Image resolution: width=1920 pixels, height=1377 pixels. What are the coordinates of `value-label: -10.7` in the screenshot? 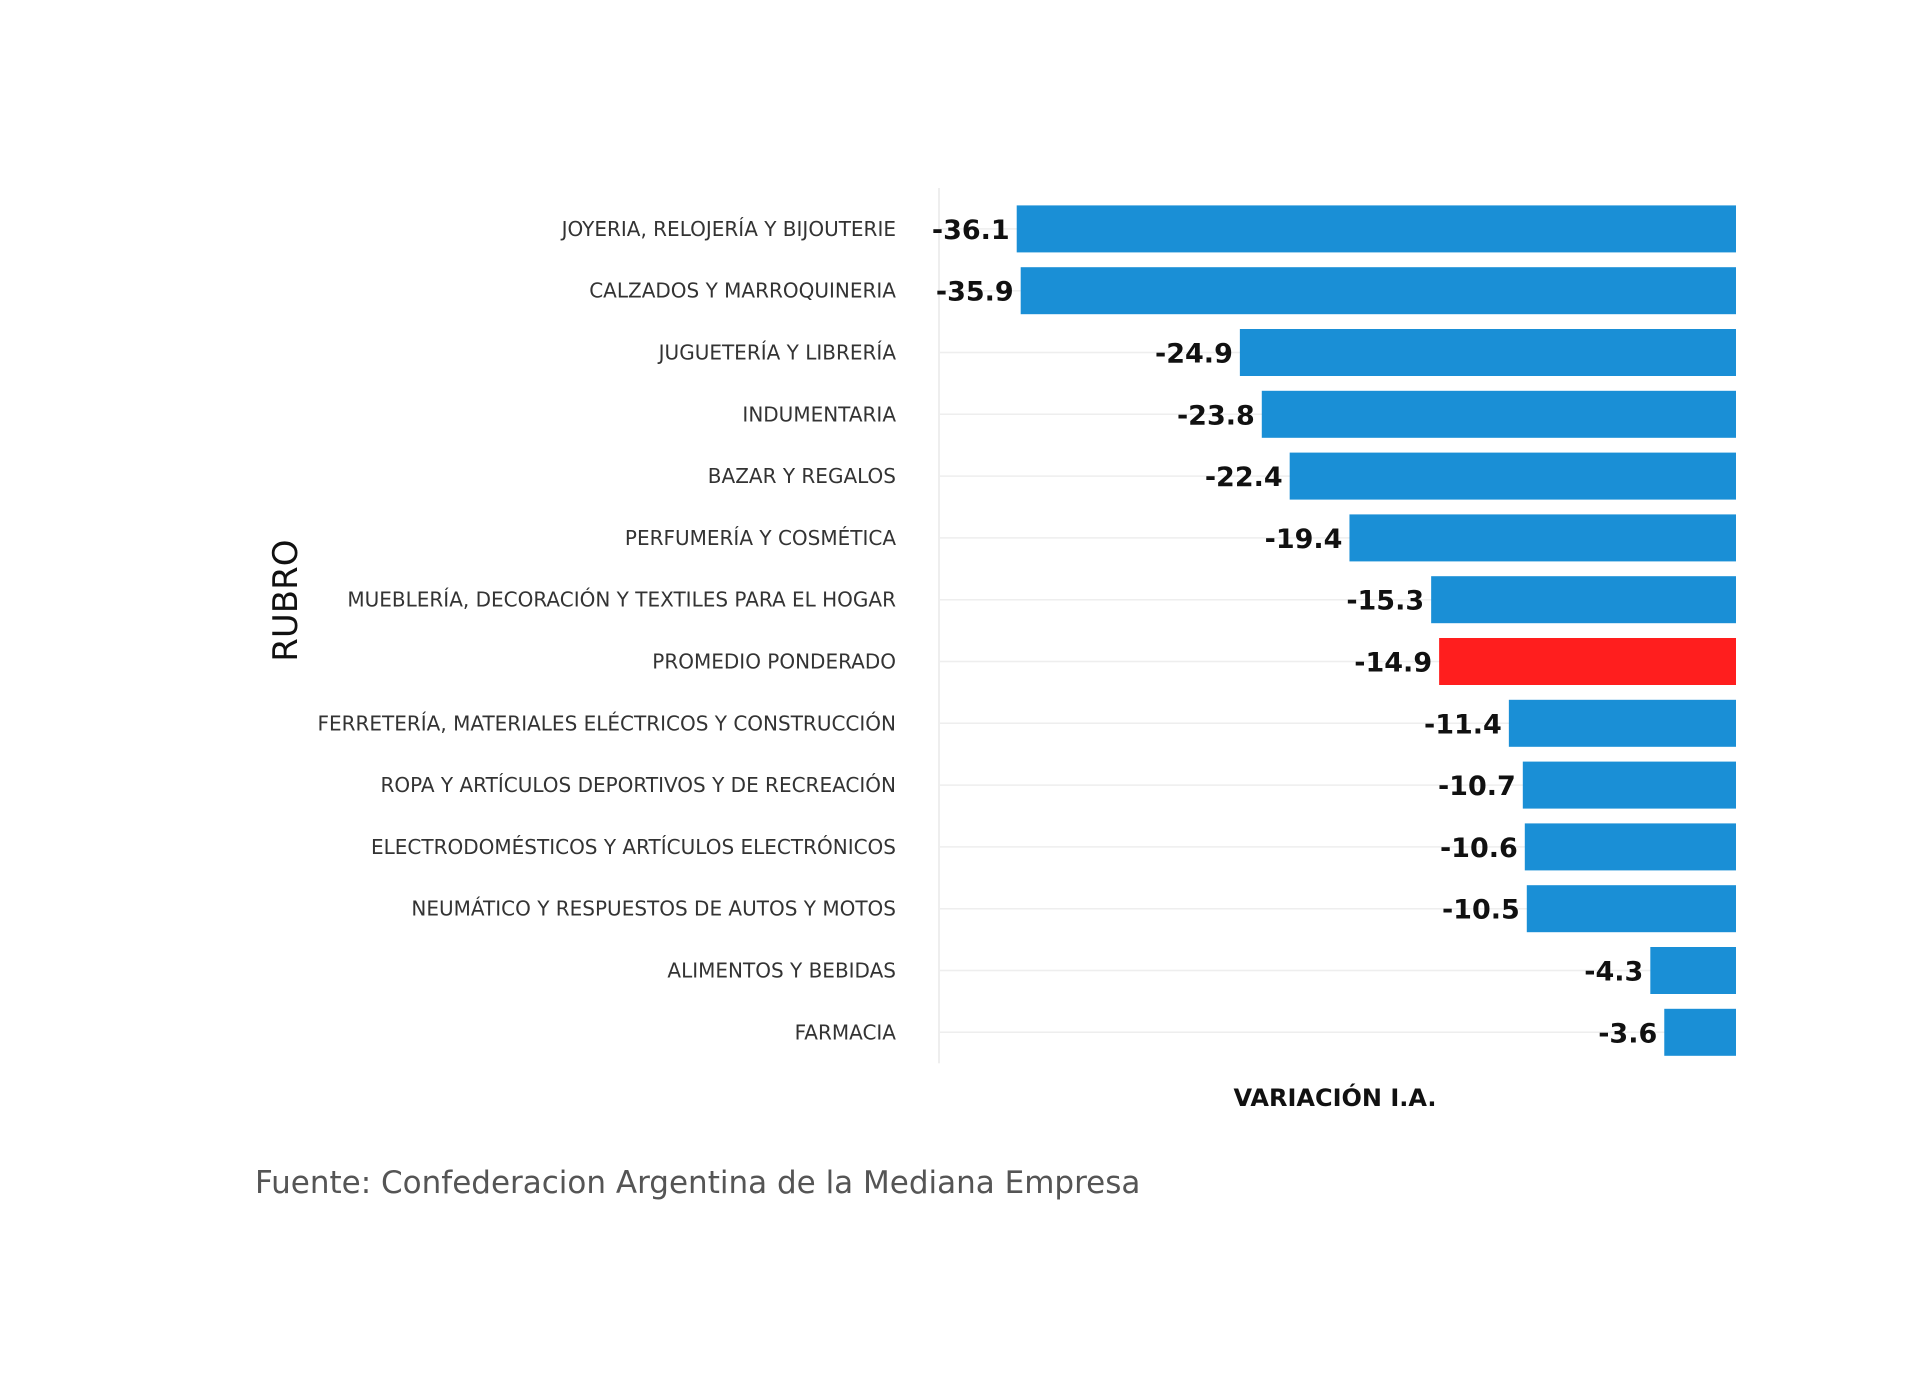 It's located at (1477, 786).